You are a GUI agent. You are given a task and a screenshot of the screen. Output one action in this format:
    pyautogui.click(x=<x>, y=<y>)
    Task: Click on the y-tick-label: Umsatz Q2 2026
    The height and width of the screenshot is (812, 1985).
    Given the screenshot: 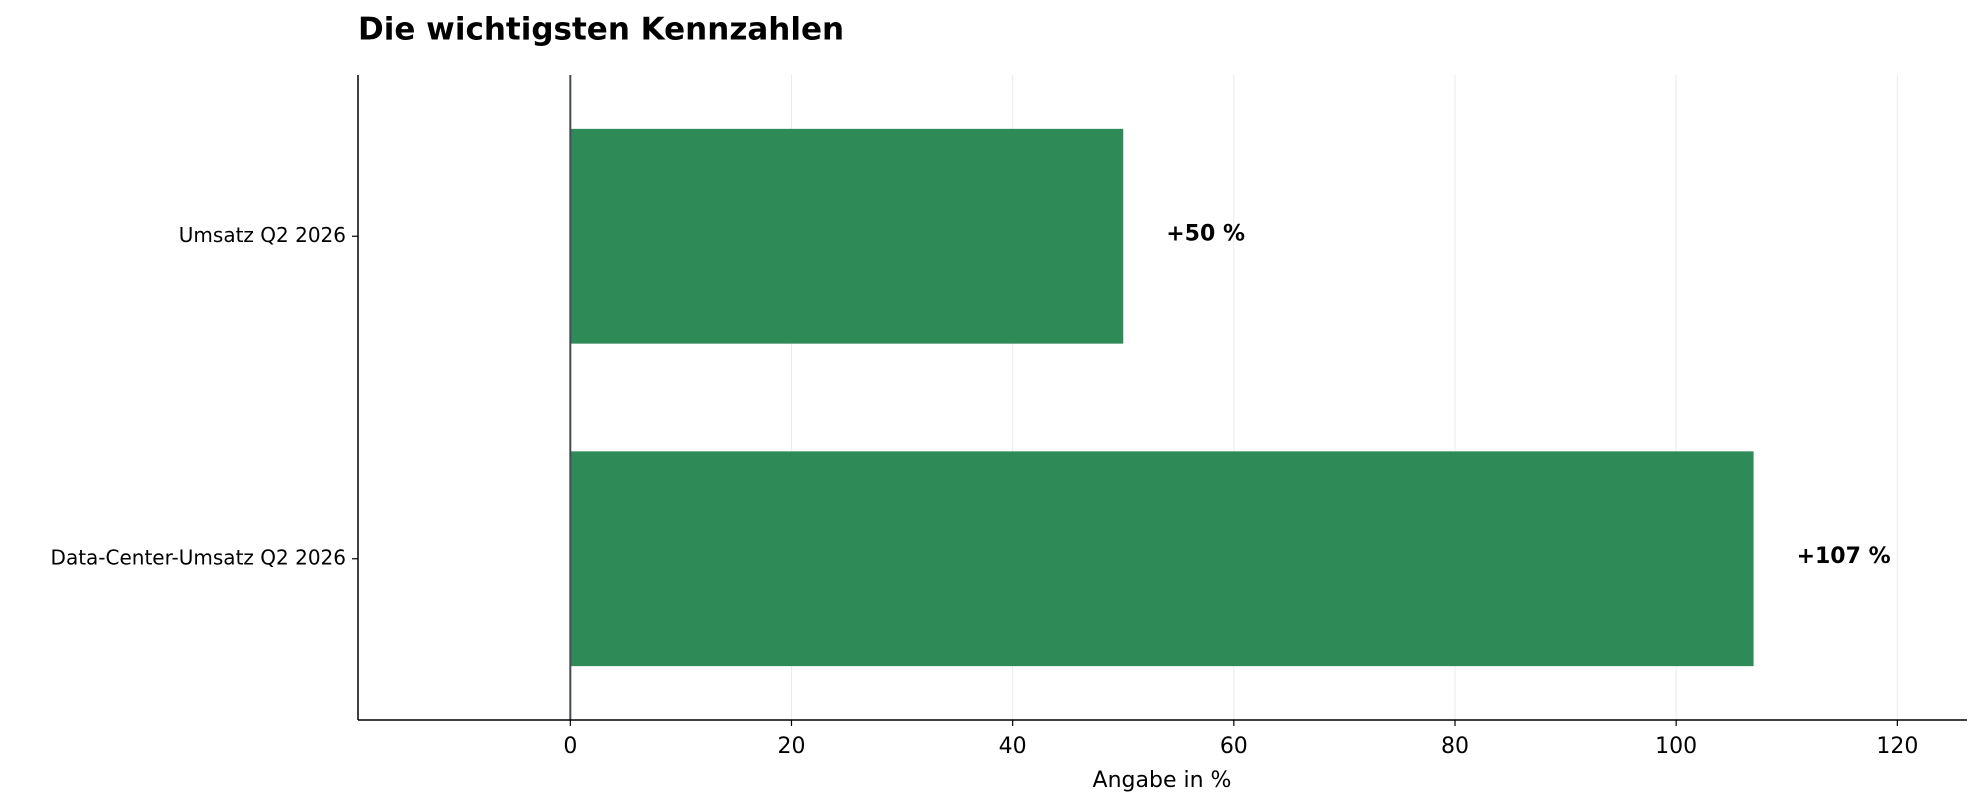 What is the action you would take?
    pyautogui.click(x=262, y=235)
    